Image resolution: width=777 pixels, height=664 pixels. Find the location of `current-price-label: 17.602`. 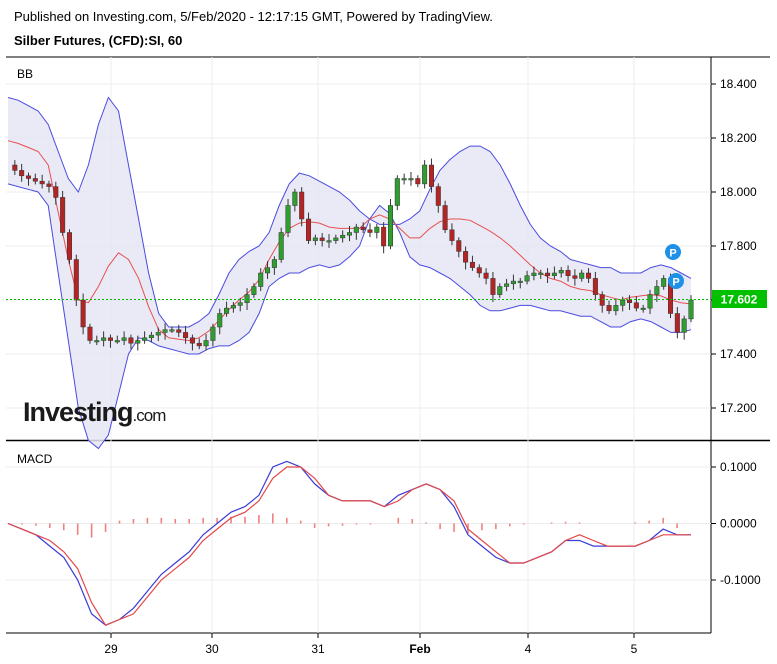

current-price-label: 17.602 is located at coordinates (739, 300).